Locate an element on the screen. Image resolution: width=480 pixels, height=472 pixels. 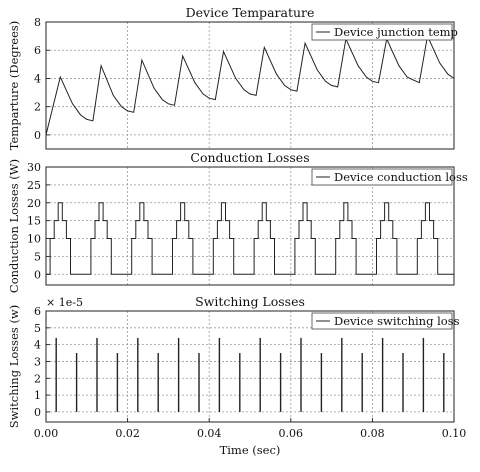
panel3-legend-label: Device switching loss is located at coordinates (397, 321).